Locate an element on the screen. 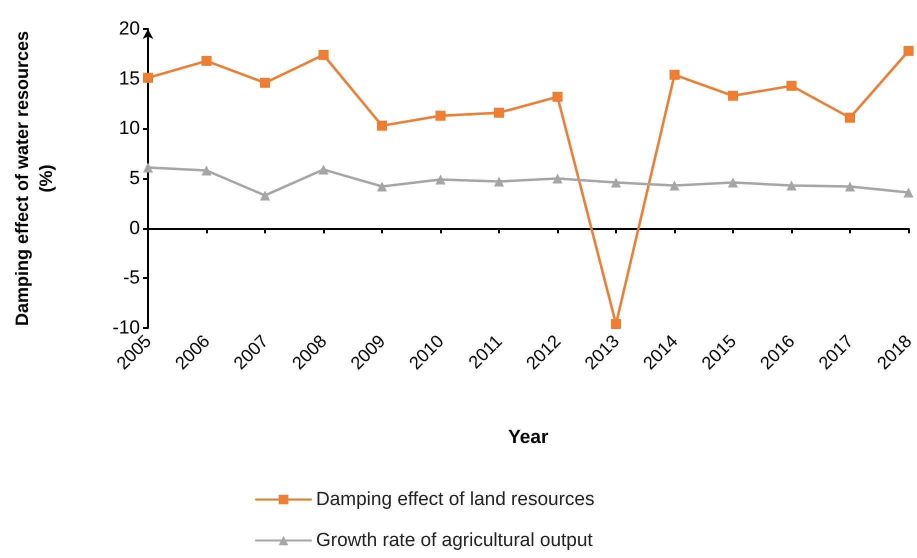 The image size is (917, 558). y-tick-label: 15 is located at coordinates (129, 79).